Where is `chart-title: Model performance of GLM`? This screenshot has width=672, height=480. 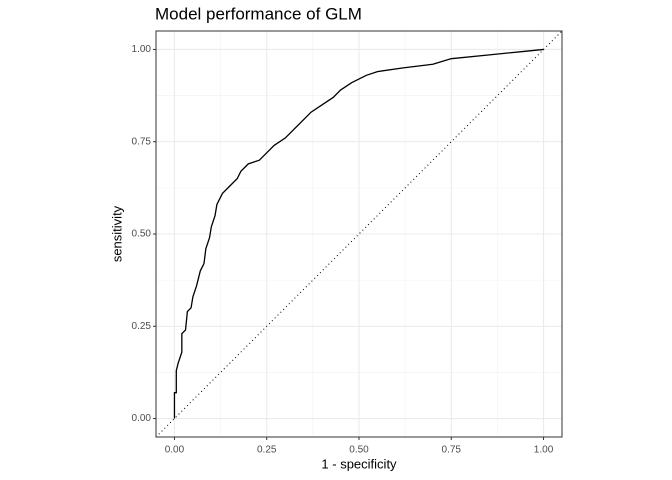 chart-title: Model performance of GLM is located at coordinates (258, 13).